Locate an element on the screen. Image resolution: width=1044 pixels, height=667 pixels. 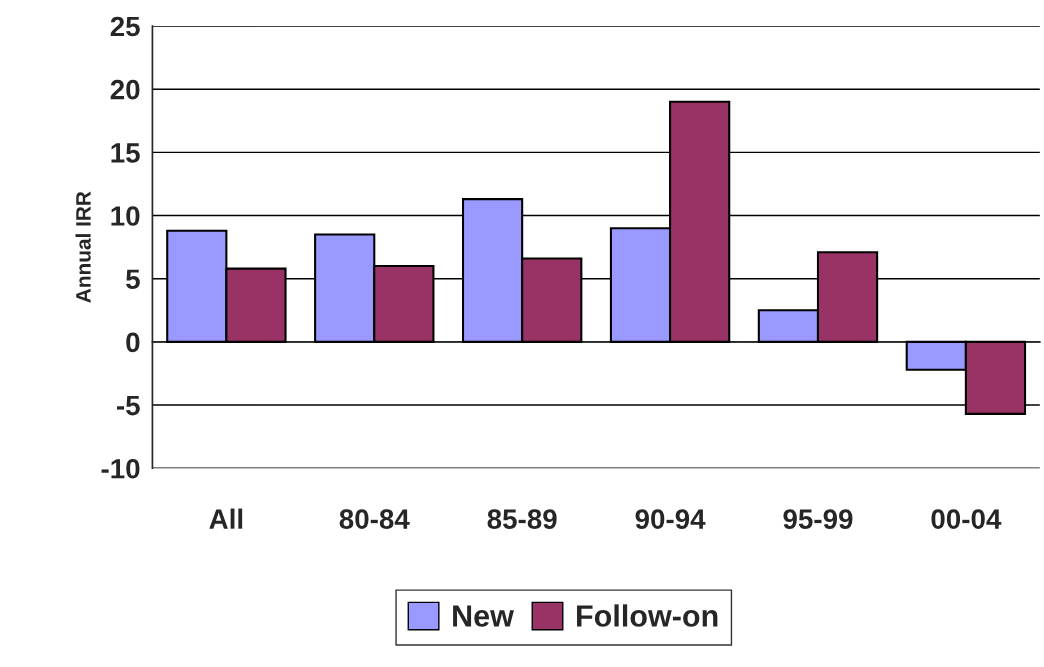
legend-label: New is located at coordinates (483, 616).